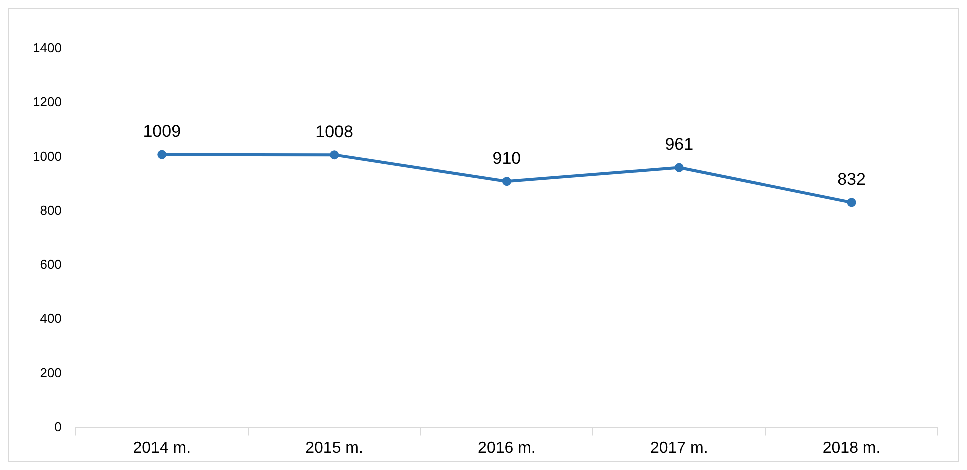  What do you see at coordinates (51, 318) in the screenshot?
I see `y-tick-label: 400` at bounding box center [51, 318].